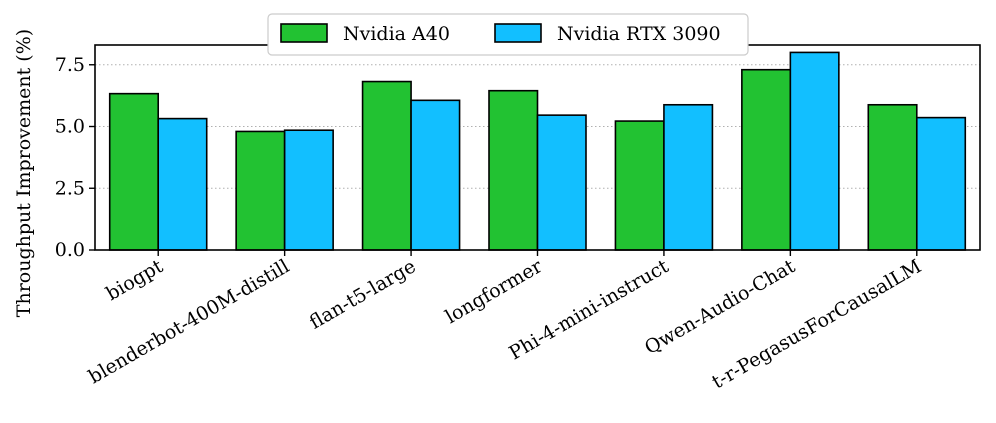 The width and height of the screenshot is (996, 423). What do you see at coordinates (816, 324) in the screenshot?
I see `x-tick-label: t-r-PegasusForCausalLM` at bounding box center [816, 324].